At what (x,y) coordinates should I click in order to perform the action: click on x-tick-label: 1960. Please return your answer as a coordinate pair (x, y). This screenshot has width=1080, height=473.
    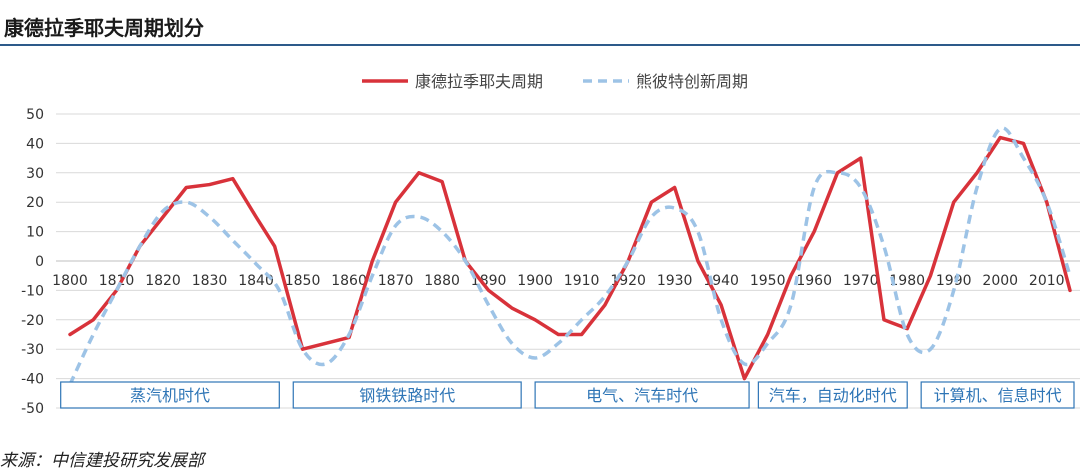
    Looking at the image, I should click on (814, 281).